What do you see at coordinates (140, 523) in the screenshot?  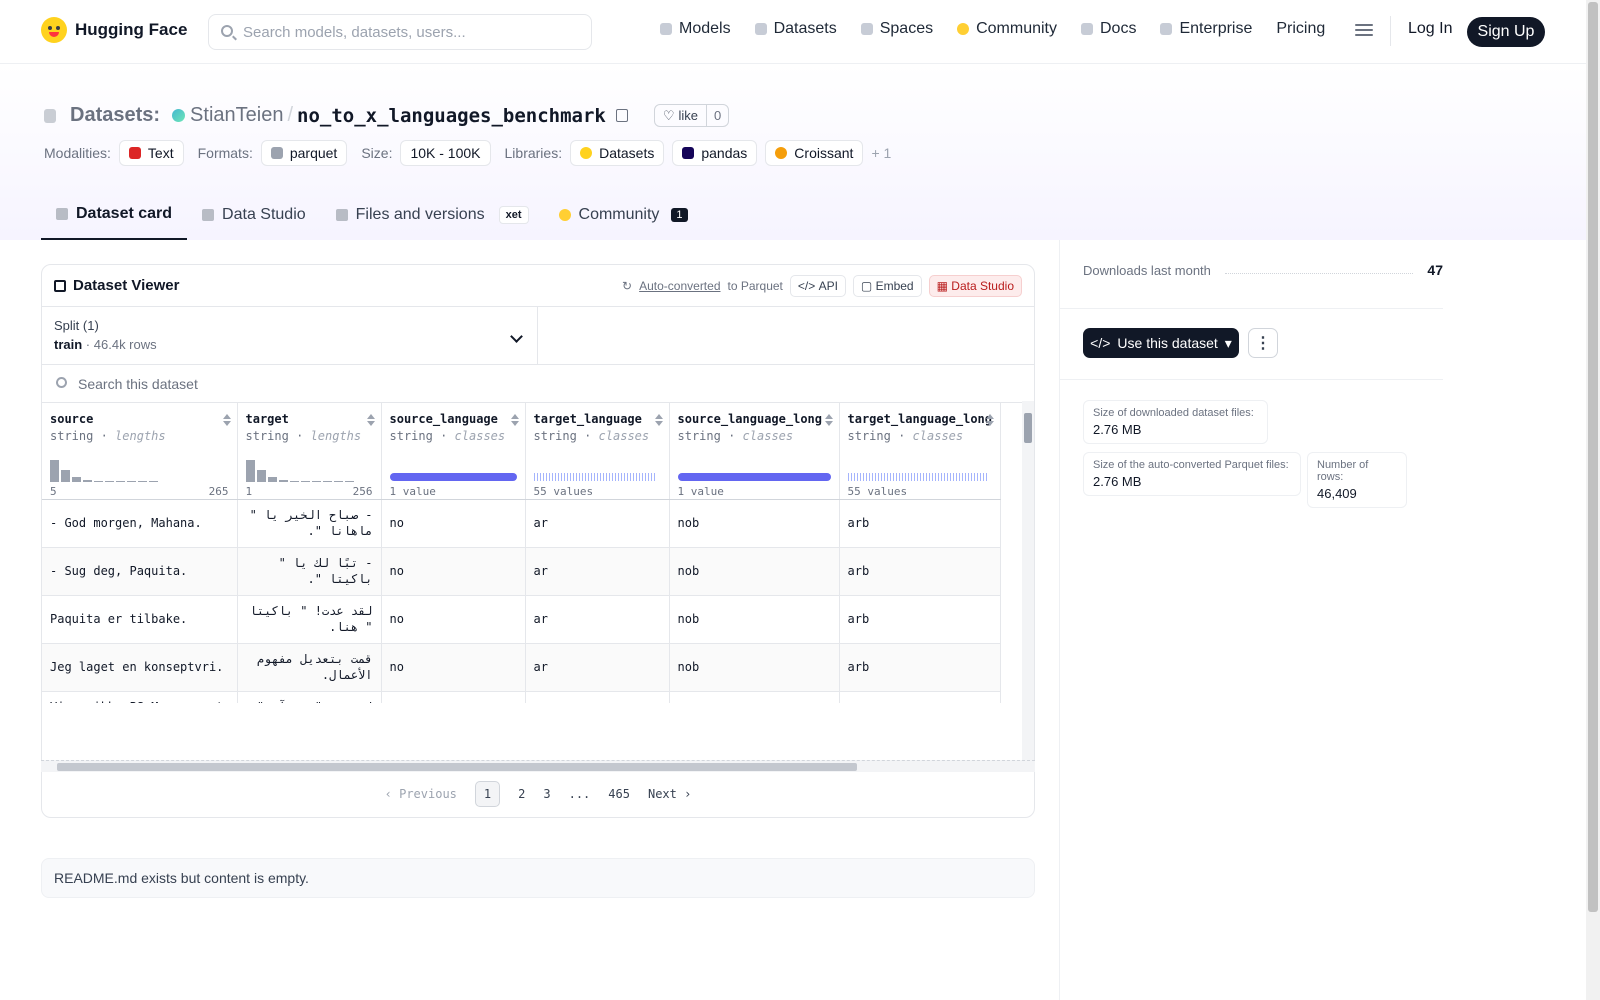 I see `table-cell: - God morgen, Mahana.` at bounding box center [140, 523].